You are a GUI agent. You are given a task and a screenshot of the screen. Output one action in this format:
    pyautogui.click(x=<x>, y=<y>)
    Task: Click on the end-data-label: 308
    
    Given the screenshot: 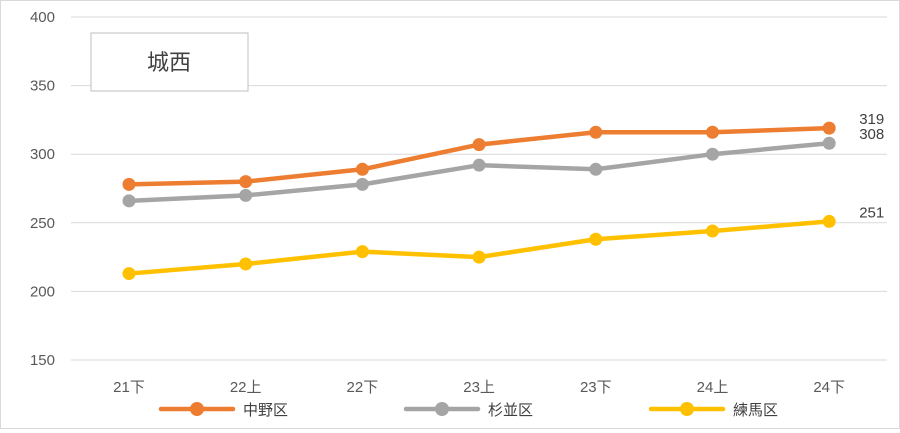 What is the action you would take?
    pyautogui.click(x=871, y=134)
    